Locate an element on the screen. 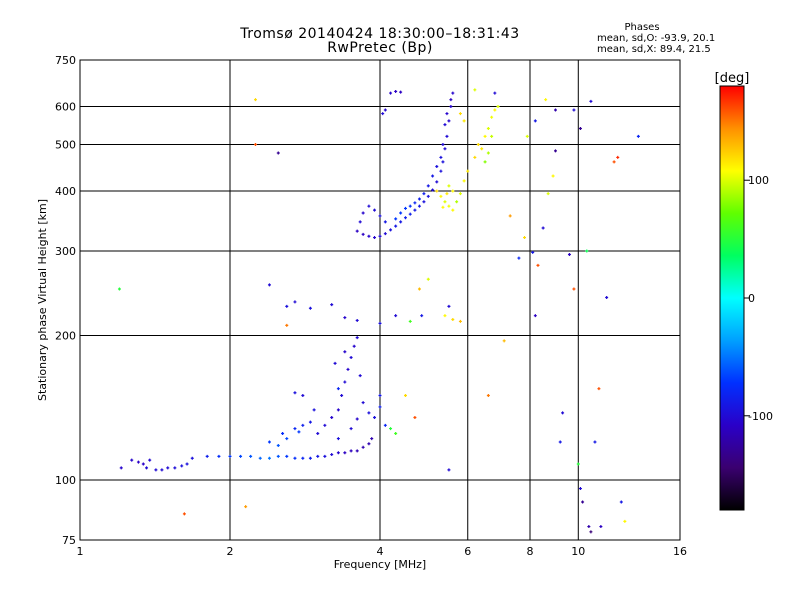  chart-subtitle: RwPretec (Bp) is located at coordinates (380, 48).